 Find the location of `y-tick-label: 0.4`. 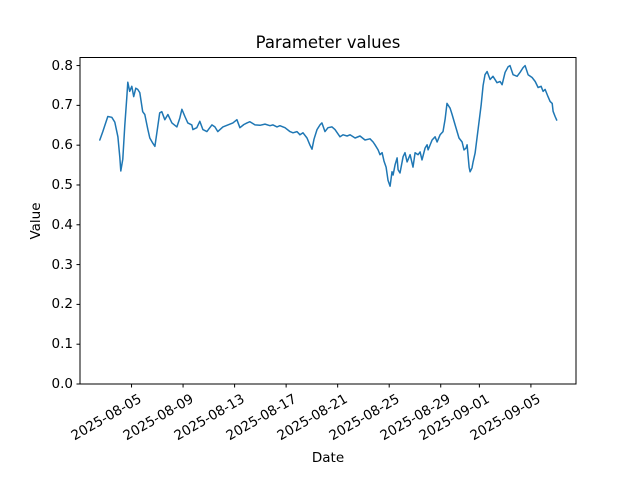

y-tick-label: 0.4 is located at coordinates (62, 224).